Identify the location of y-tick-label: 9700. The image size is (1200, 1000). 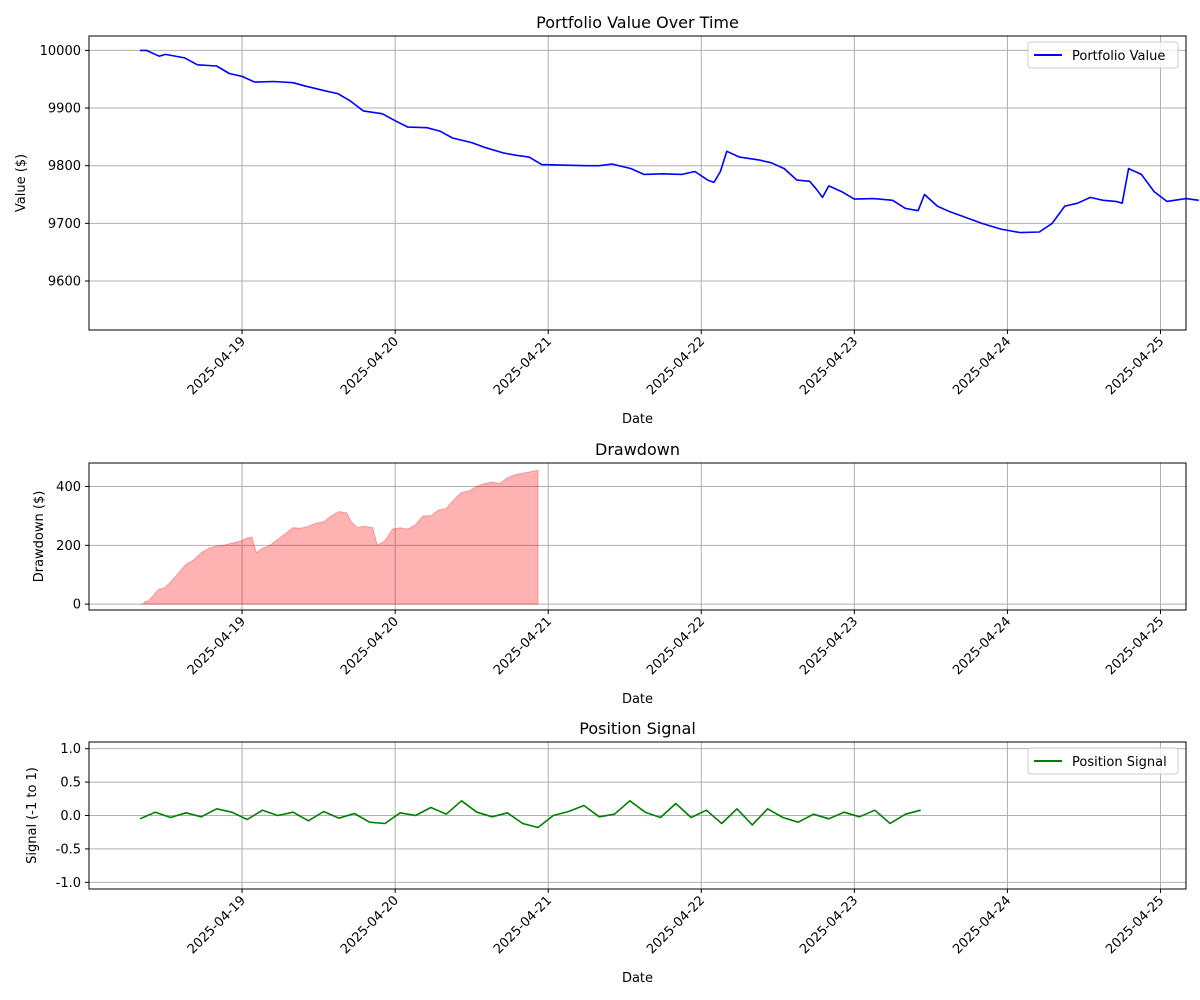
(64, 224).